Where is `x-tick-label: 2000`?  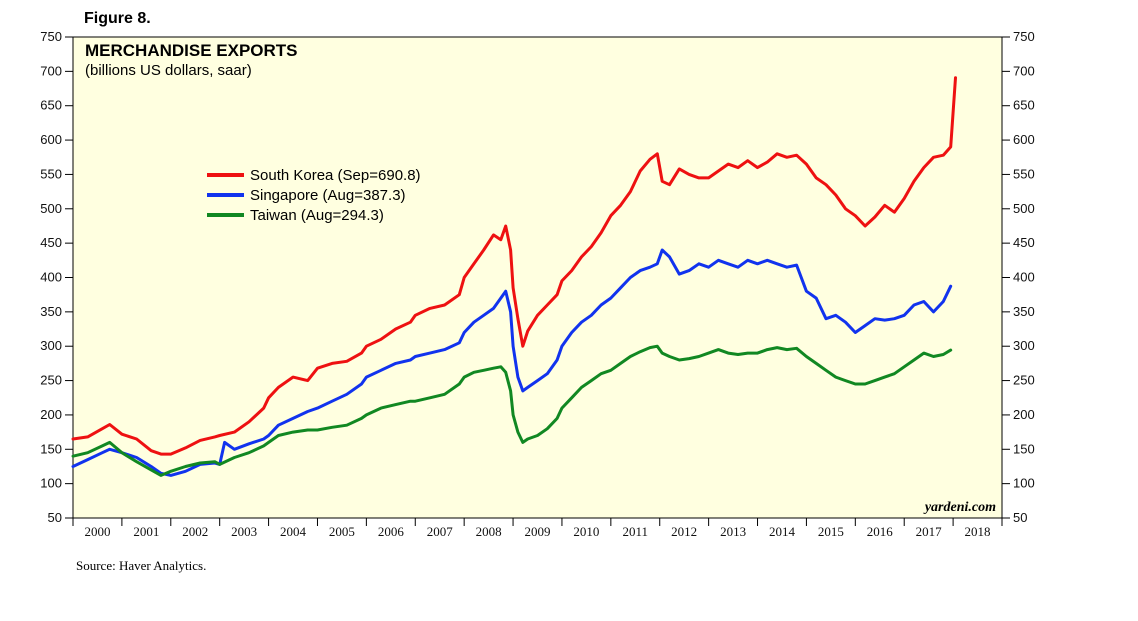 x-tick-label: 2000 is located at coordinates (97, 531).